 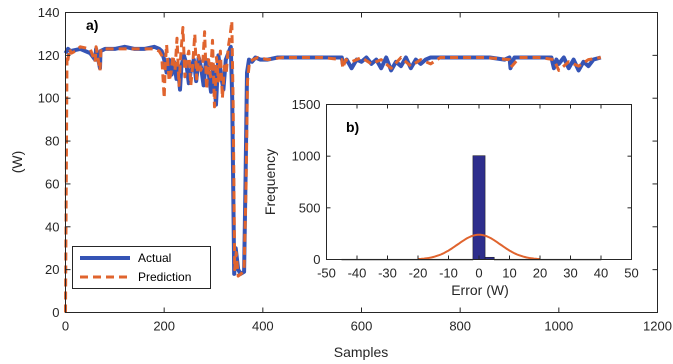 I want to click on histogram-bar, so click(x=479, y=207).